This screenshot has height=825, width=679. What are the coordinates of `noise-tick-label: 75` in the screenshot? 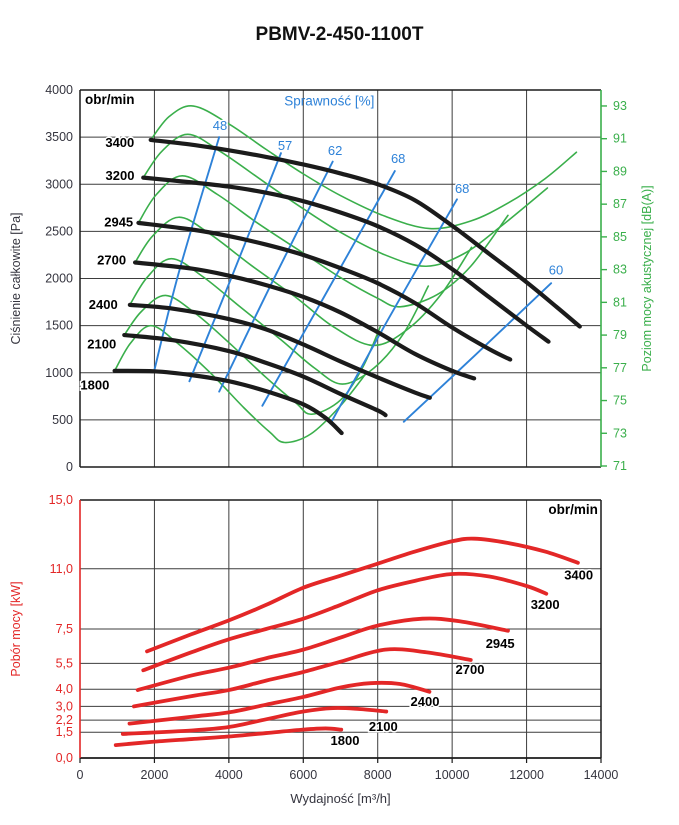 It's located at (620, 401).